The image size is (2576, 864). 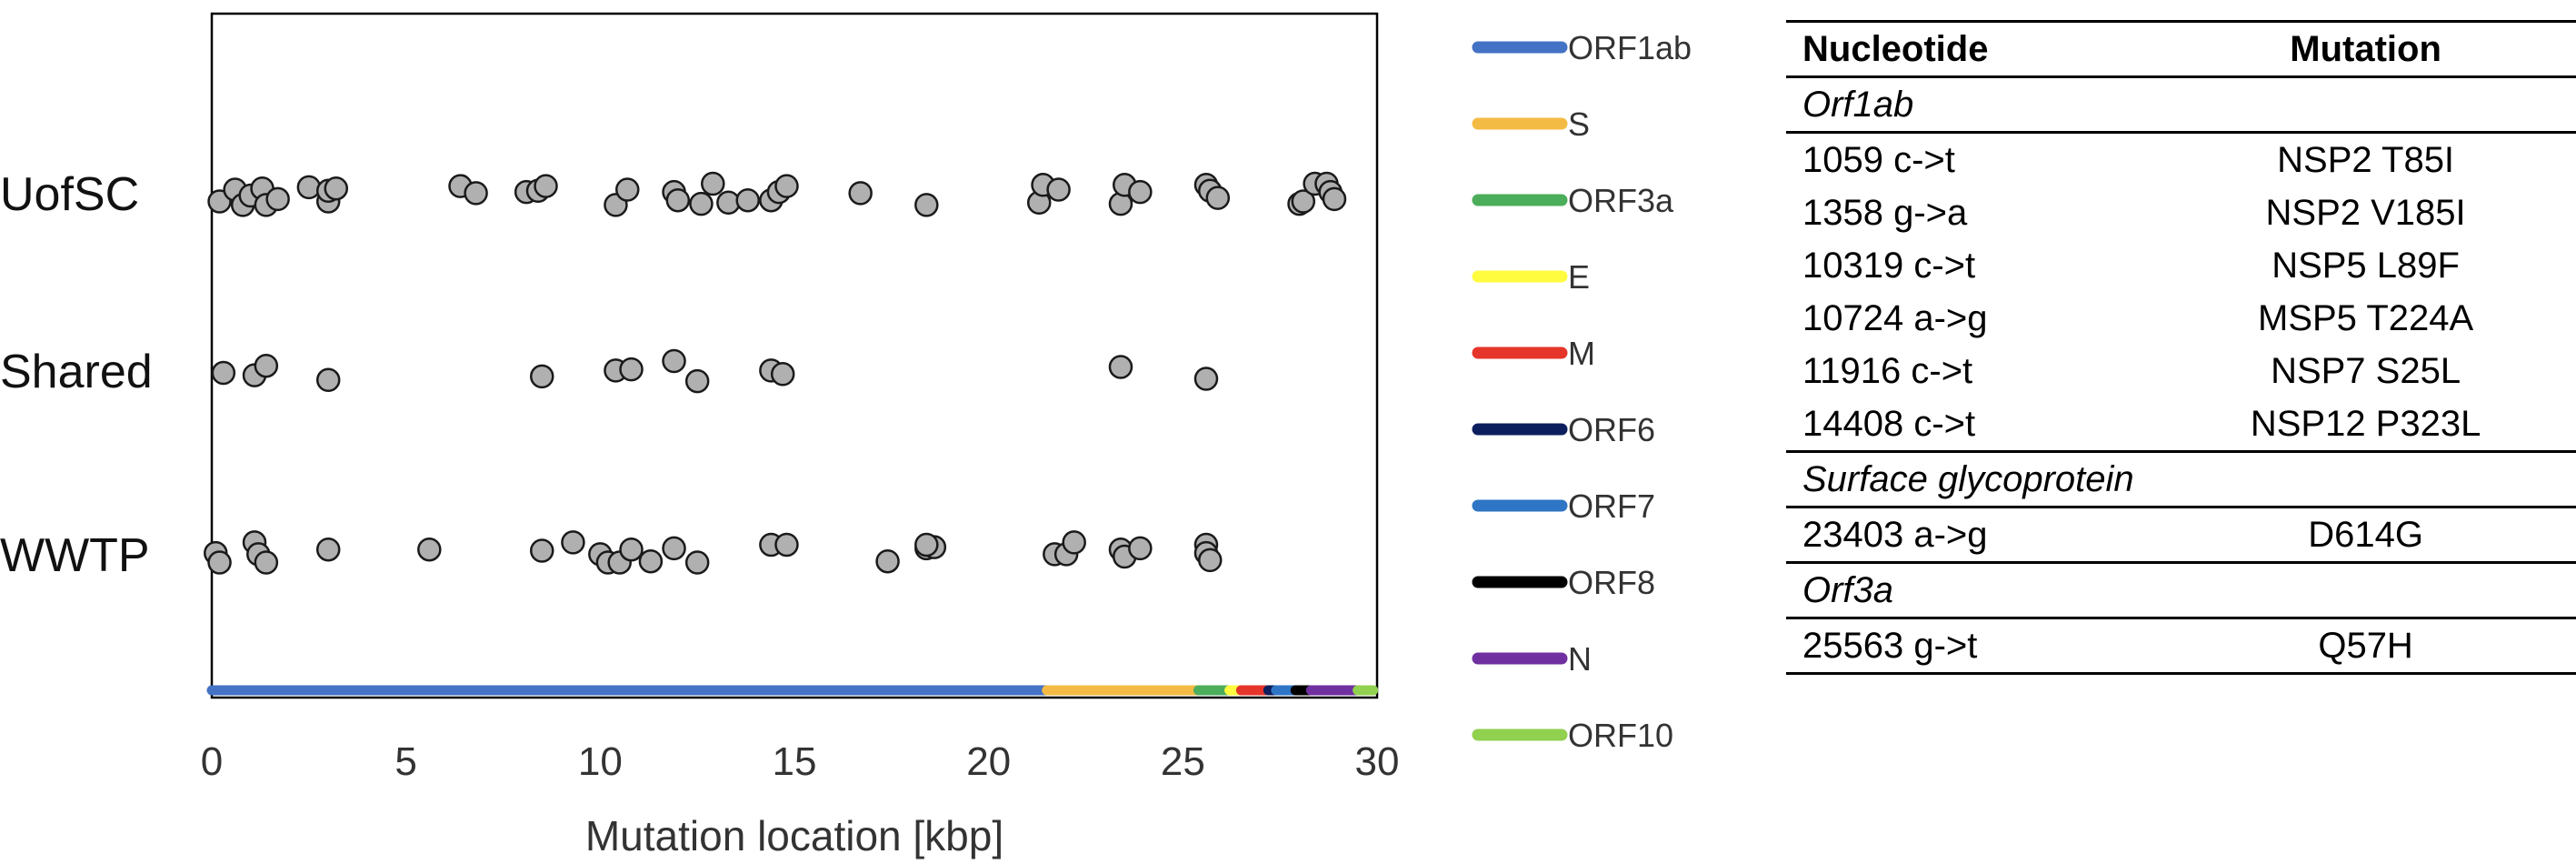 I want to click on x-axis-ticks: 0 5 10 15 20 25 30, so click(x=800, y=761).